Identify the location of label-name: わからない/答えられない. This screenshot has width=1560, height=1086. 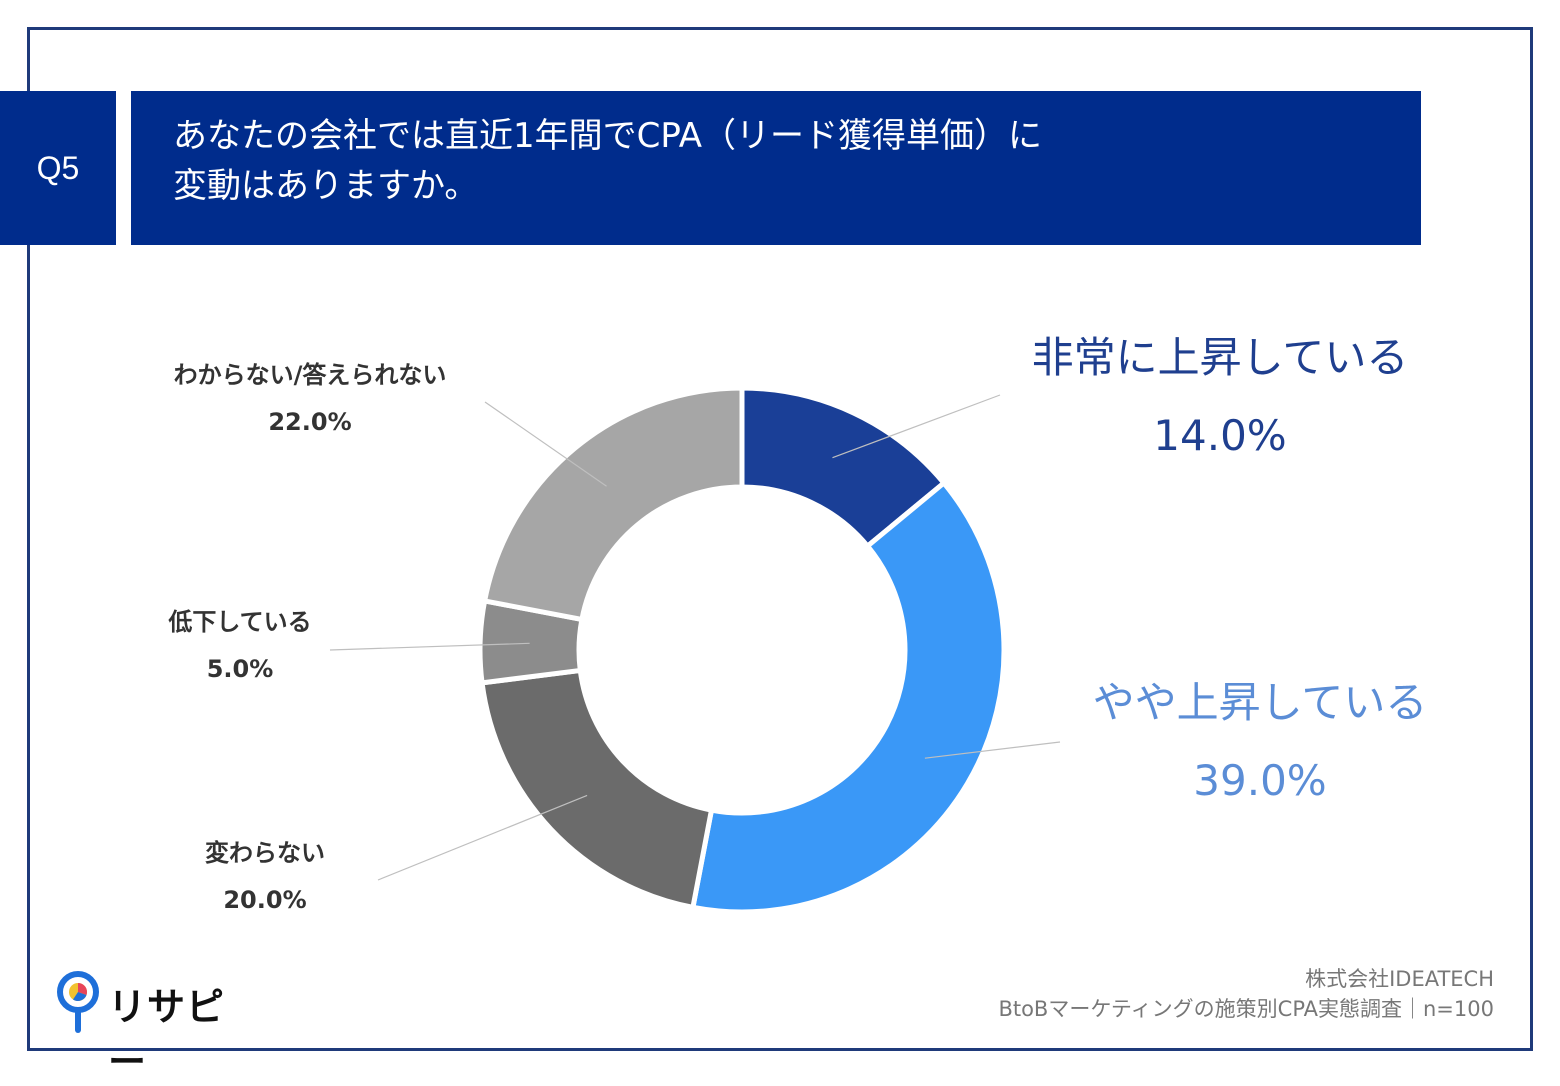
(310, 375).